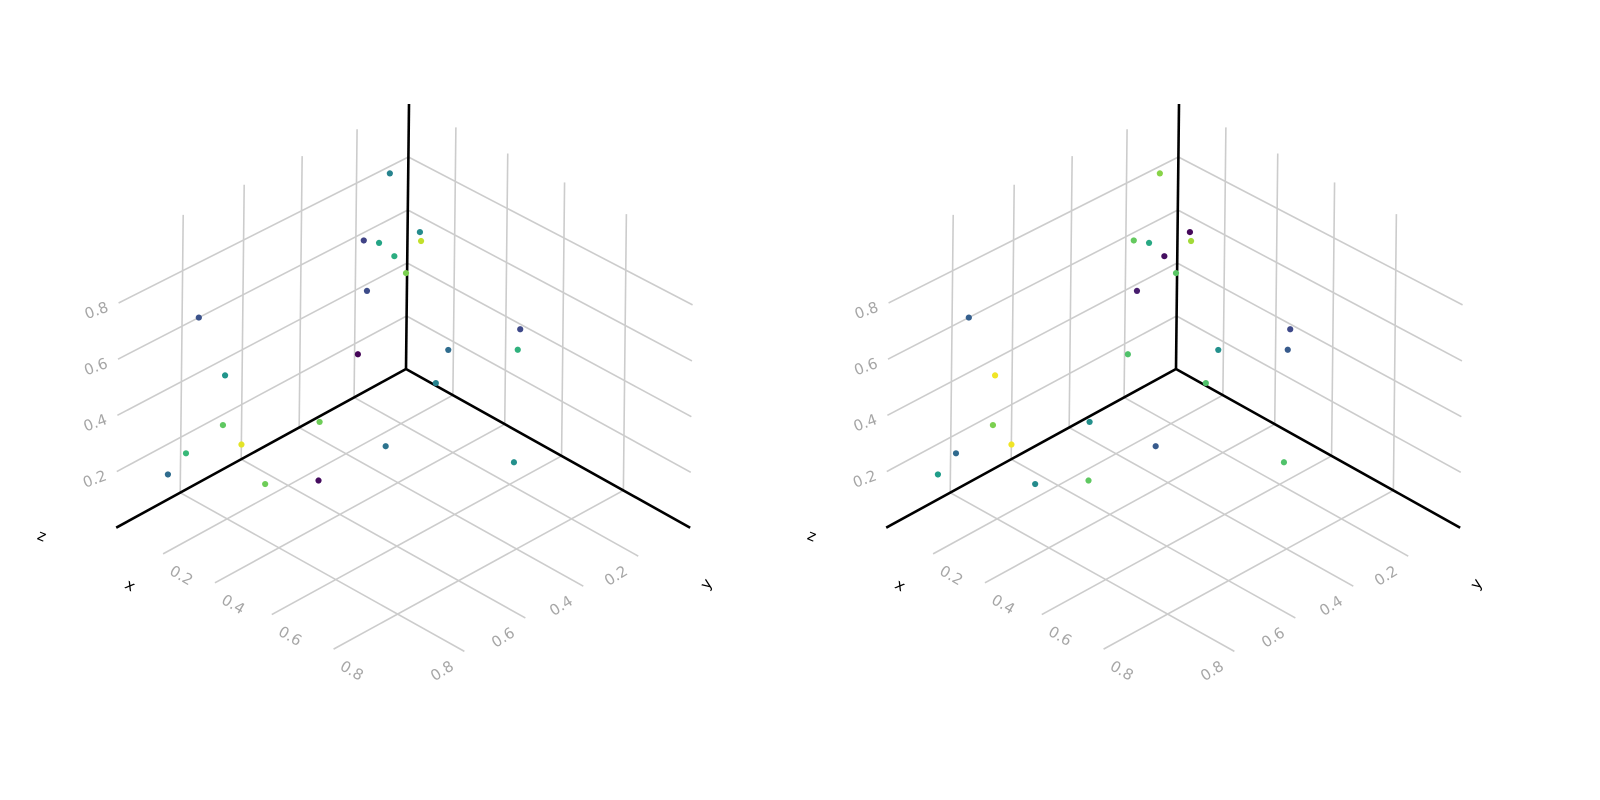 Image resolution: width=1600 pixels, height=800 pixels. What do you see at coordinates (442, 671) in the screenshot?
I see `y-tick-label: 0.8` at bounding box center [442, 671].